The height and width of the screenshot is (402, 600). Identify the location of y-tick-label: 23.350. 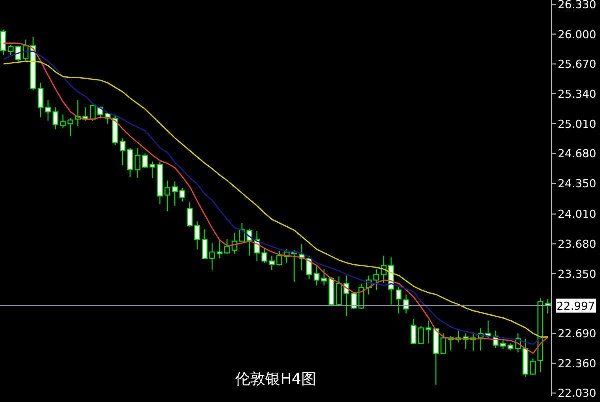
(577, 274).